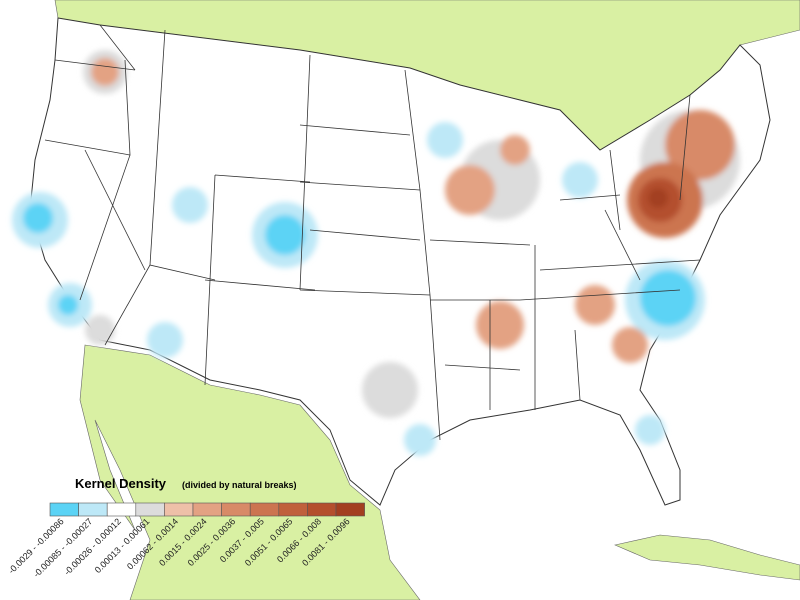 The width and height of the screenshot is (800, 600). Describe the element at coordinates (707, 557) in the screenshot. I see `cuba` at that location.